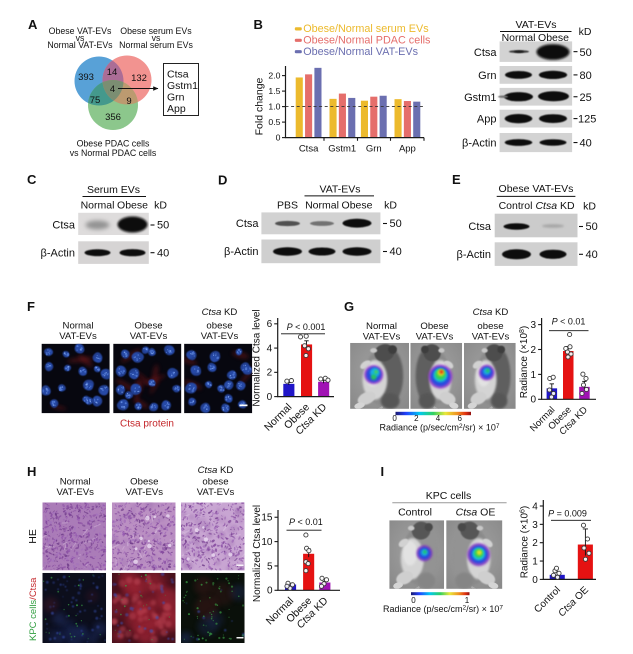 The width and height of the screenshot is (633, 654). Describe the element at coordinates (274, 122) in the screenshot. I see `svg-text: 0.5` at that location.